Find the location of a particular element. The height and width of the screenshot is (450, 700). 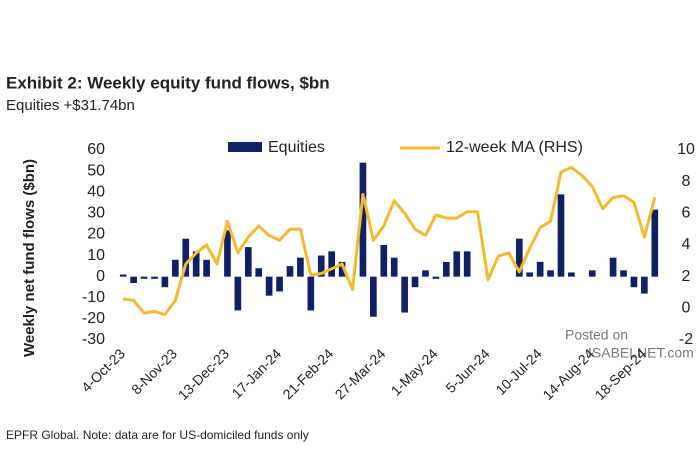

y-tick-label: 30 is located at coordinates (96, 213).